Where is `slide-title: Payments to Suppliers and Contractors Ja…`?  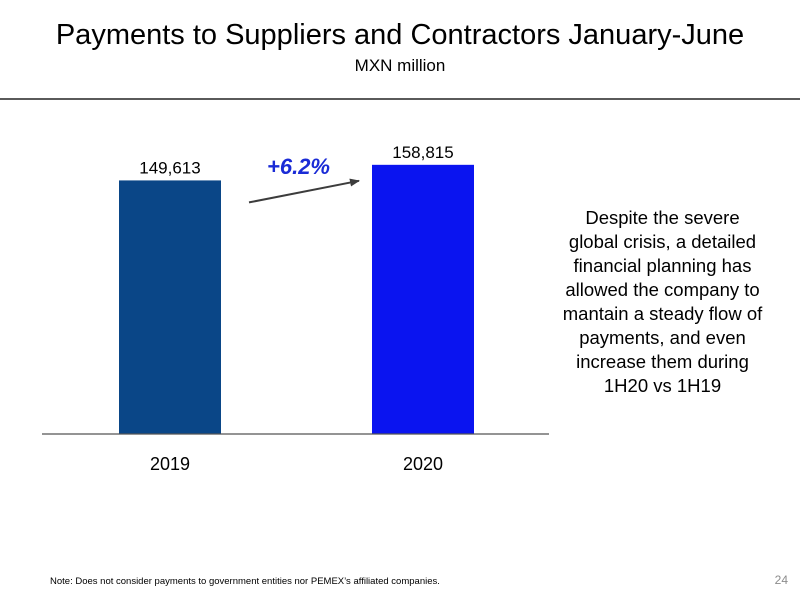
slide-title: Payments to Suppliers and Contractors Ja… is located at coordinates (400, 35).